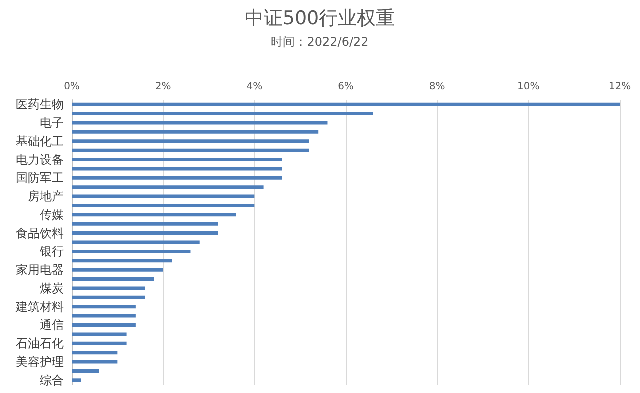  What do you see at coordinates (46, 197) in the screenshot?
I see `y-tick-label: 房地产` at bounding box center [46, 197].